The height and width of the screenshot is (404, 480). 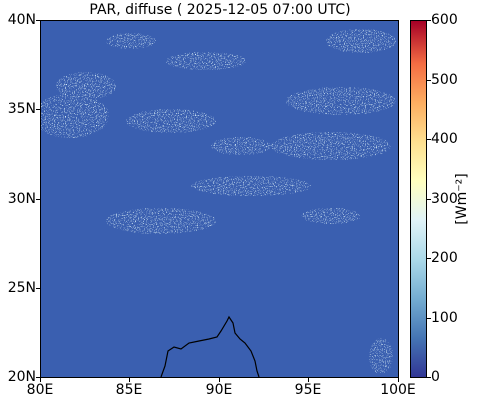 I want to click on x-tick-label: 95E, so click(x=308, y=390).